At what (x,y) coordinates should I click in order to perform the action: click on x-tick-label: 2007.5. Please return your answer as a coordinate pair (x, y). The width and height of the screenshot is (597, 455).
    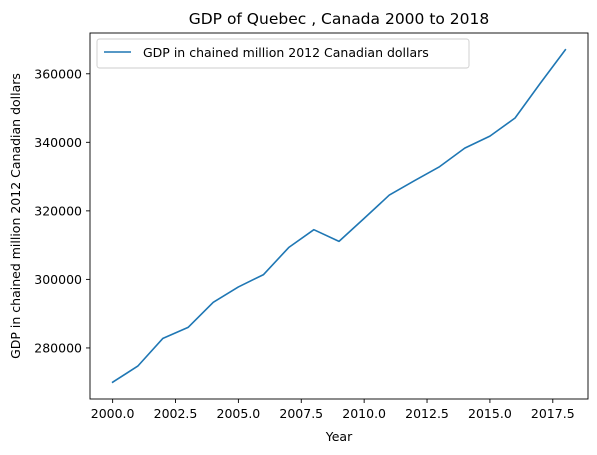
    Looking at the image, I should click on (301, 413).